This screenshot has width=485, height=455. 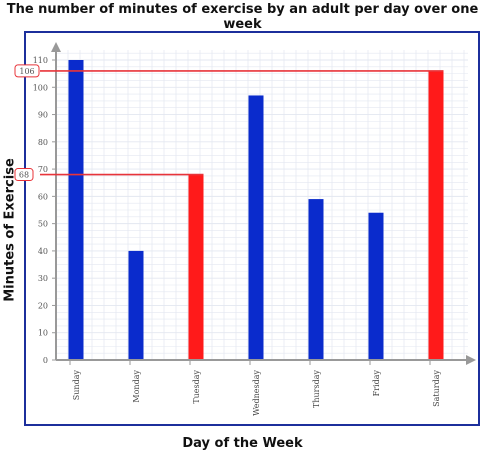 What do you see at coordinates (136, 305) in the screenshot?
I see `bar-monday` at bounding box center [136, 305].